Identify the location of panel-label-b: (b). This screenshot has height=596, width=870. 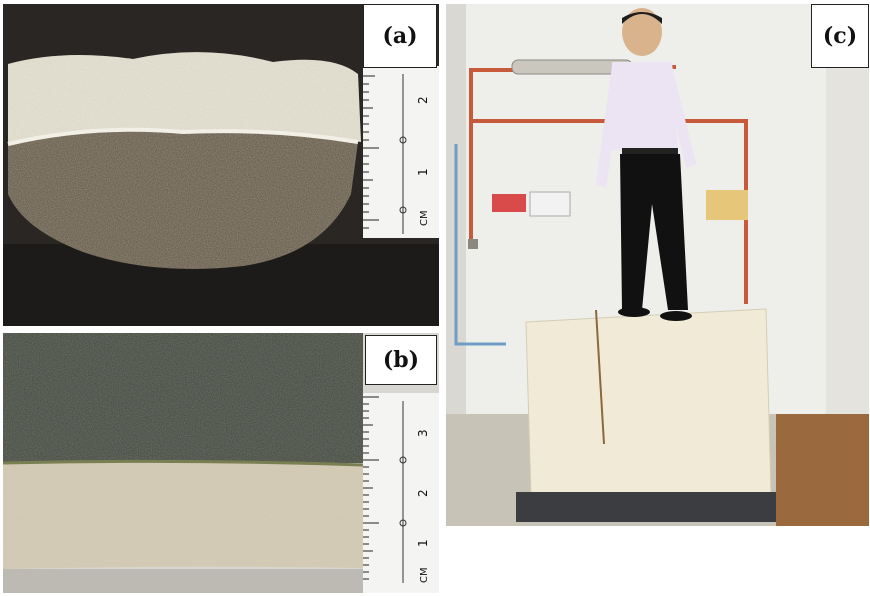
(401, 360).